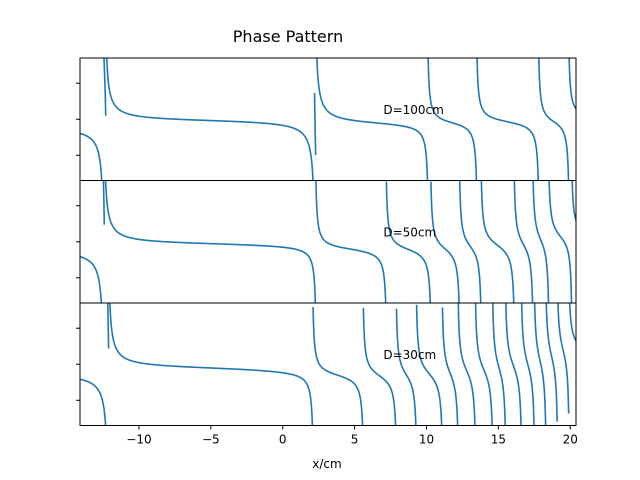  Describe the element at coordinates (211, 440) in the screenshot. I see `x-tick-label: −5` at that location.